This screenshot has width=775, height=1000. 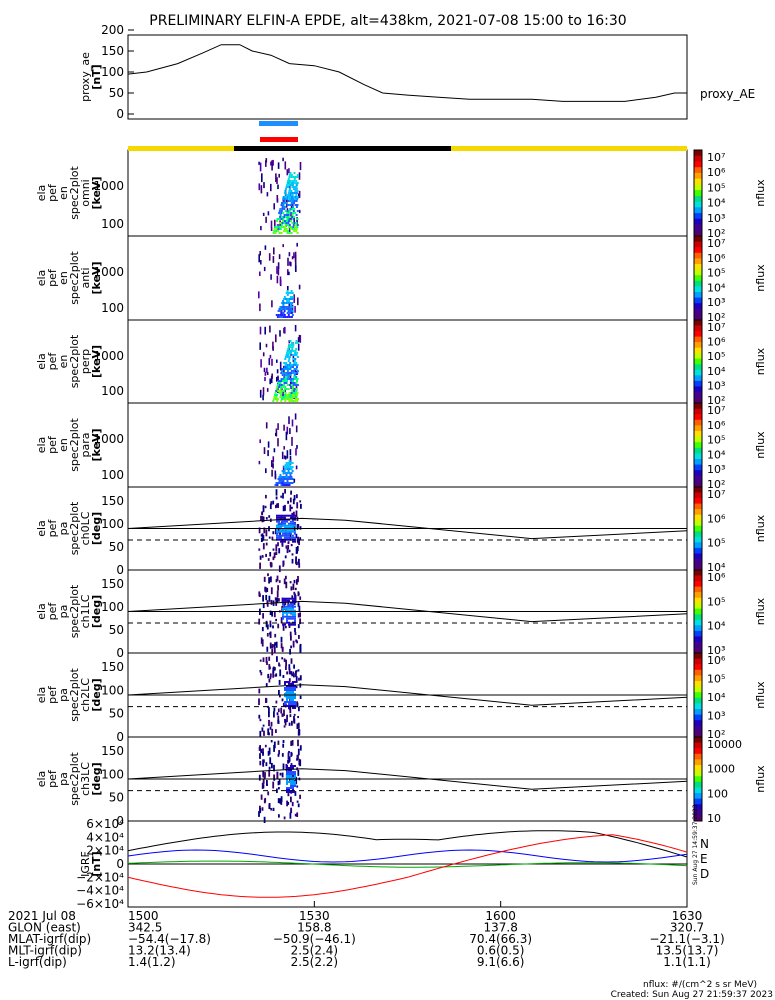 I want to click on colorbar-tick: 10⁴, so click(x=716, y=203).